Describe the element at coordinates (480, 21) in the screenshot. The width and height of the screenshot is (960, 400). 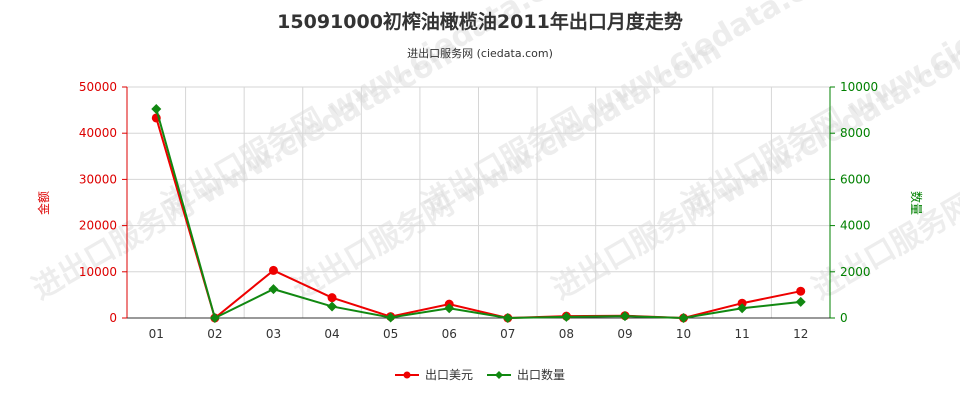
I see `chart-title: 15091000初榨油橄榄油2011年出口月度走势` at that location.